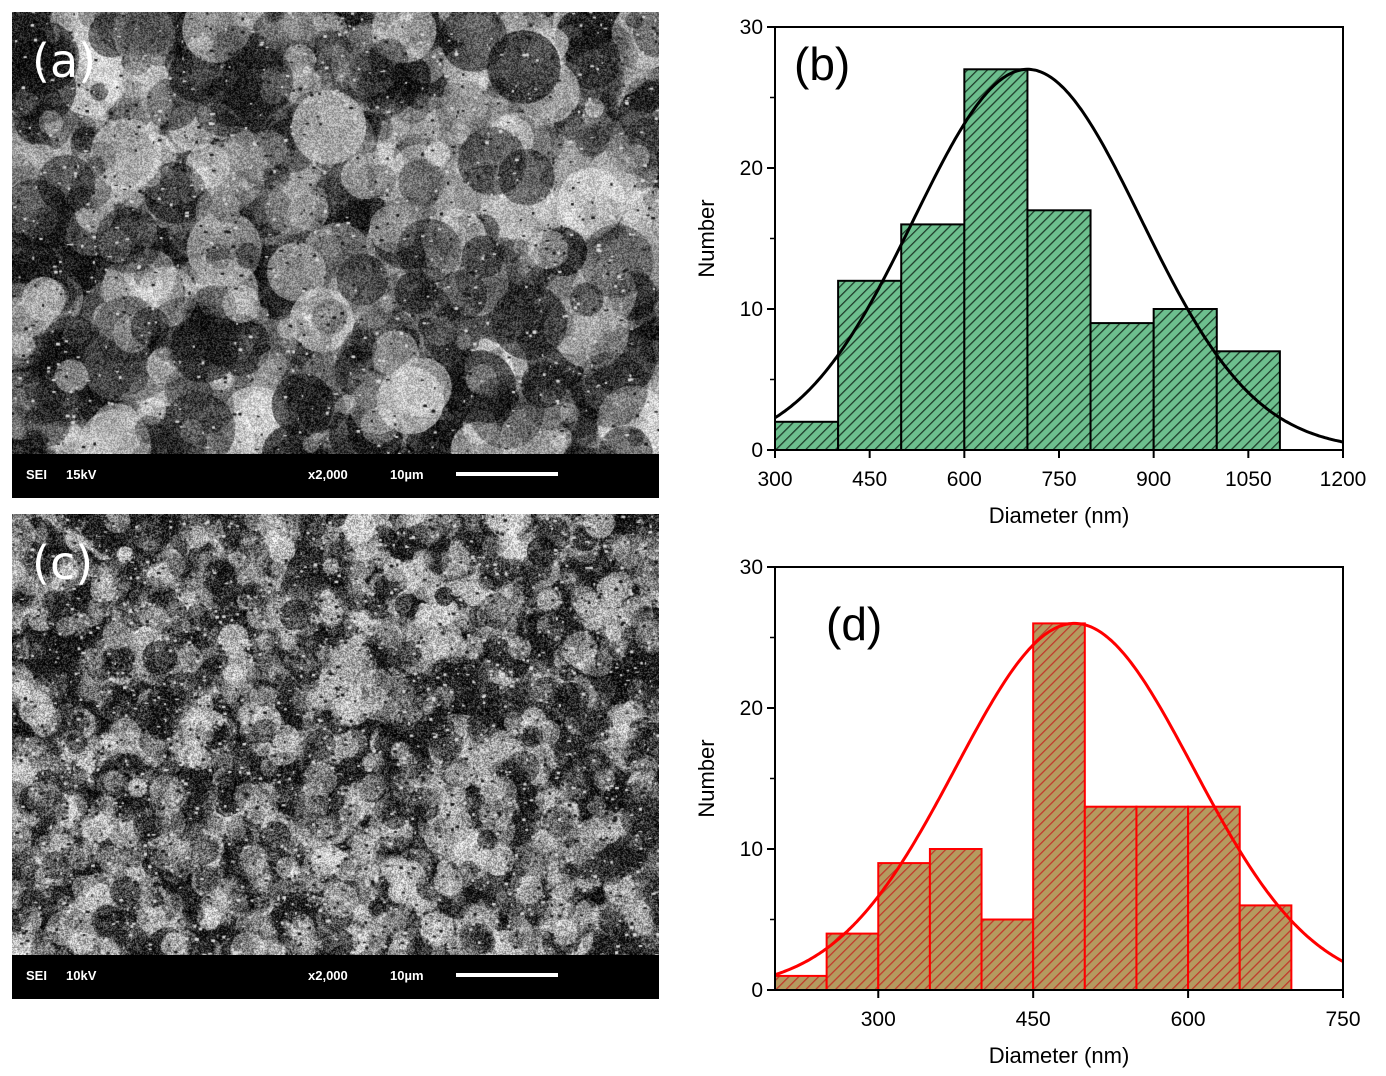 The height and width of the screenshot is (1076, 1386). What do you see at coordinates (1343, 479) in the screenshot?
I see `x-tick-label: 1200` at bounding box center [1343, 479].